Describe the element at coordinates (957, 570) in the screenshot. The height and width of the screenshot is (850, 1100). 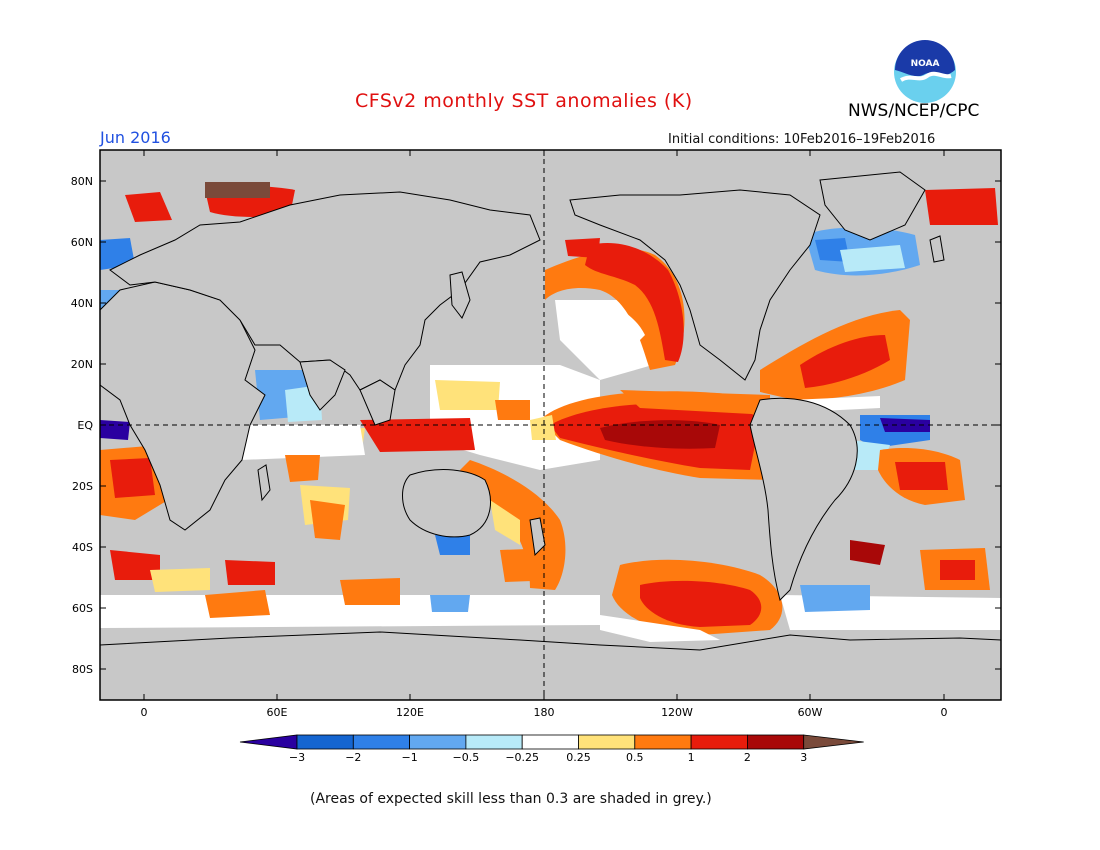
I see `anomaly-so-red-e` at that location.